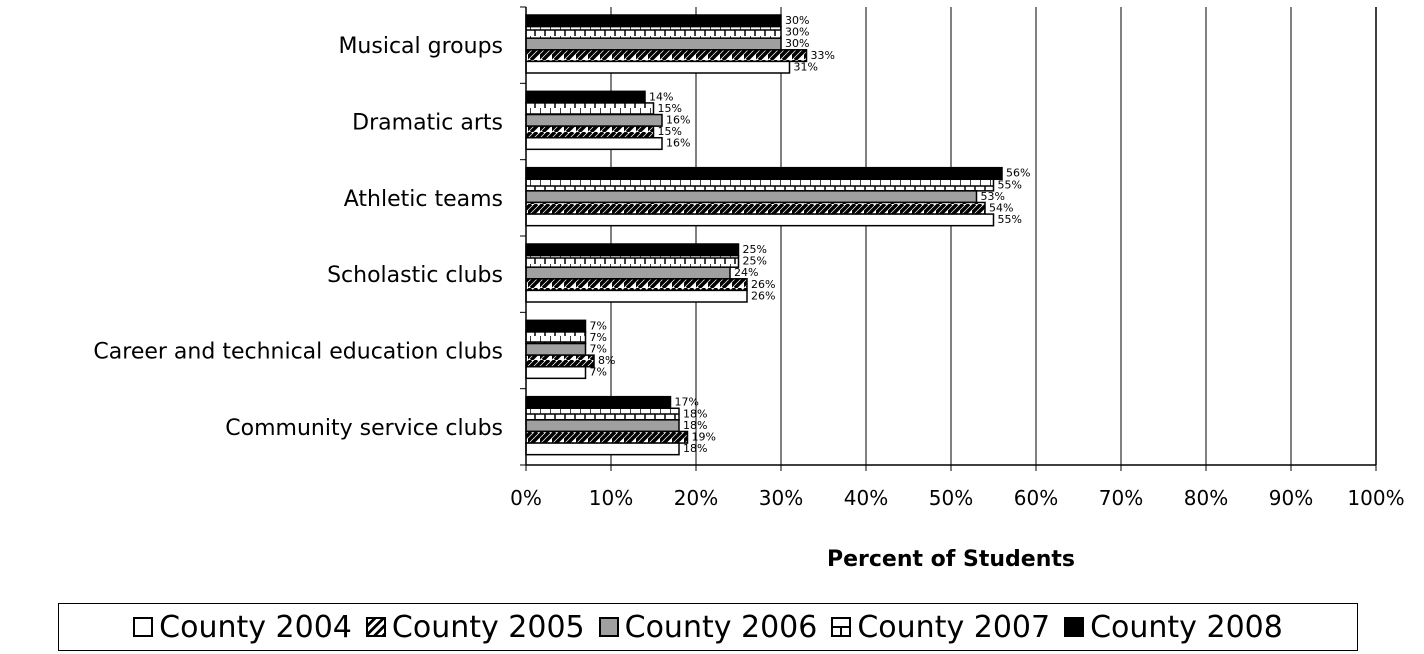 The width and height of the screenshot is (1424, 654). I want to click on x-tick-label: 100%, so click(1375, 498).